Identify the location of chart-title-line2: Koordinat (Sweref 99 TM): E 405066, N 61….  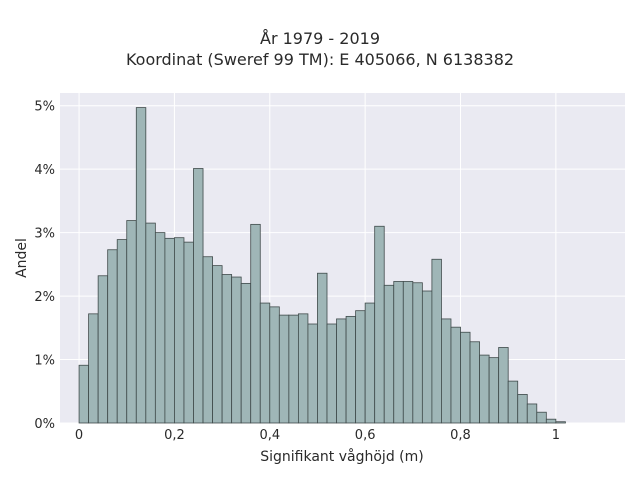
(320, 59).